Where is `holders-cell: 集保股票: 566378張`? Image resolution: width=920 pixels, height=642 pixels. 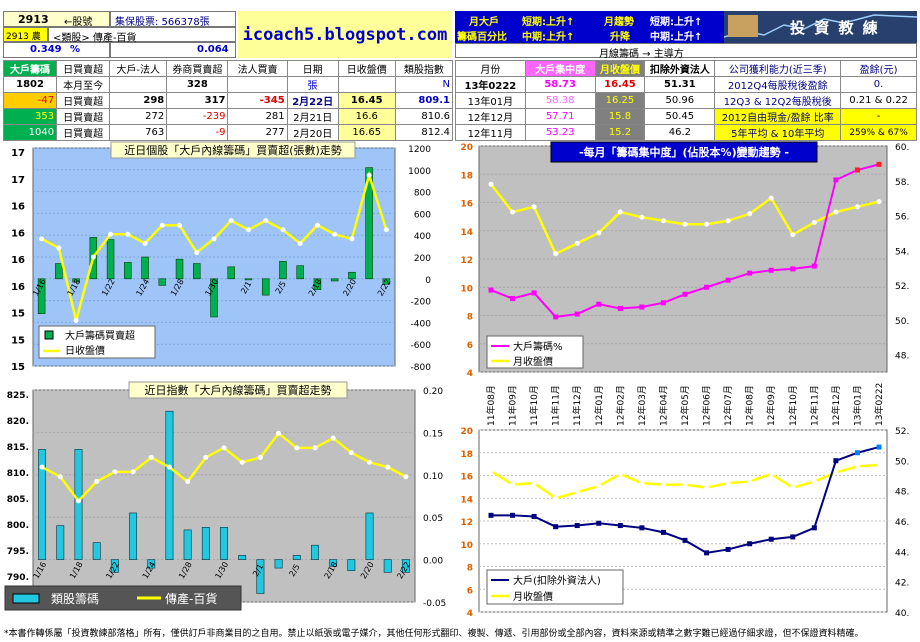
holders-cell: 集保股票: 566378張 is located at coordinates (173, 19).